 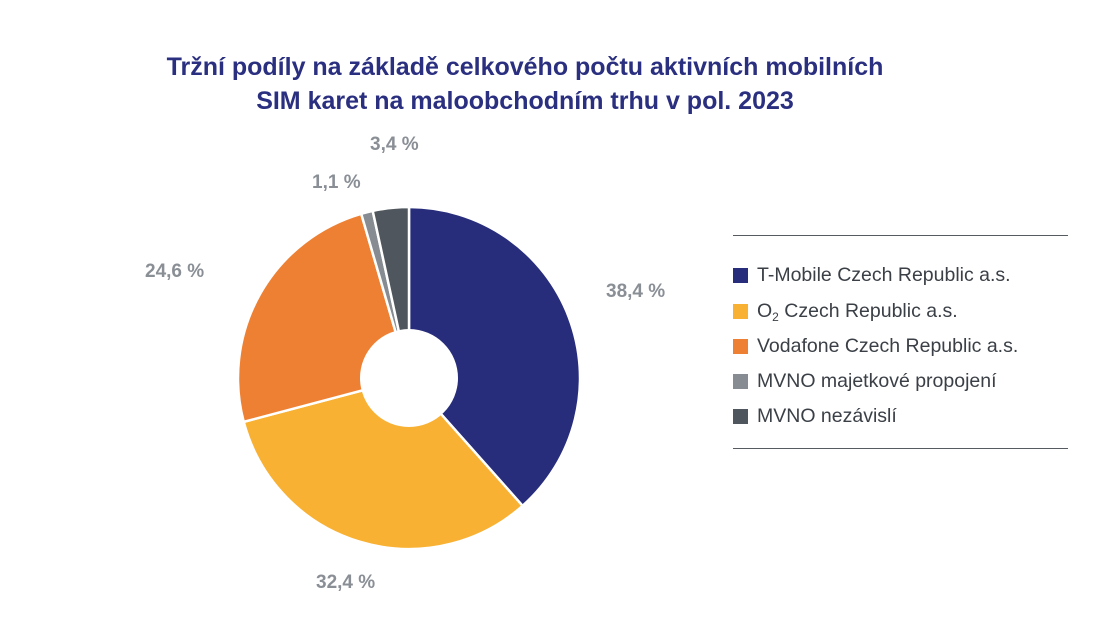 I want to click on slice-o2, so click(x=383, y=463).